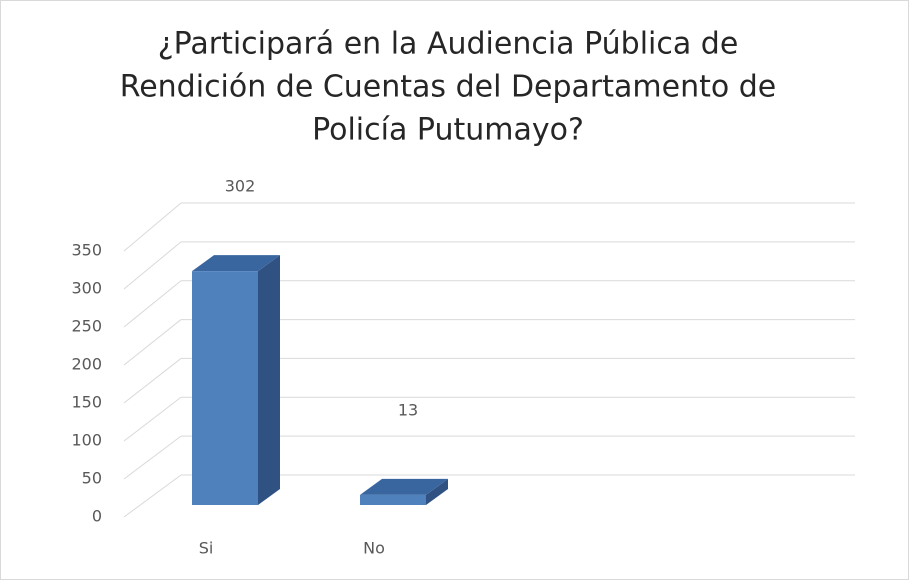  Describe the element at coordinates (97, 516) in the screenshot. I see `y-tick-label: 0` at that location.